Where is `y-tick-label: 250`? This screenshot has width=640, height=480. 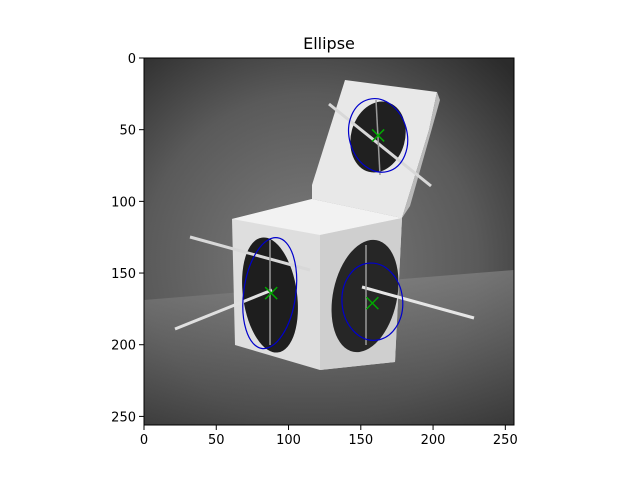 y-tick-label: 250 is located at coordinates (123, 417).